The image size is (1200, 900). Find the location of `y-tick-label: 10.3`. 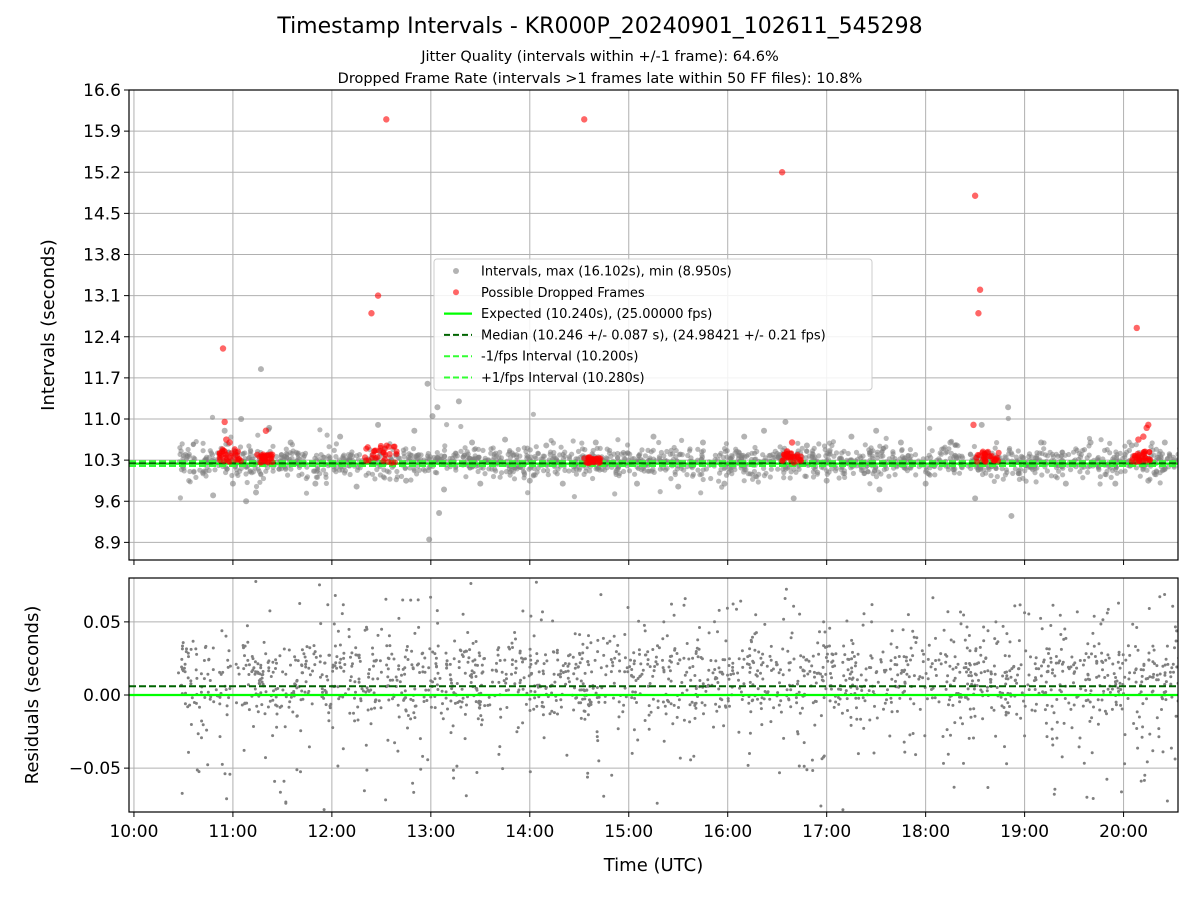

y-tick-label: 10.3 is located at coordinates (102, 461).